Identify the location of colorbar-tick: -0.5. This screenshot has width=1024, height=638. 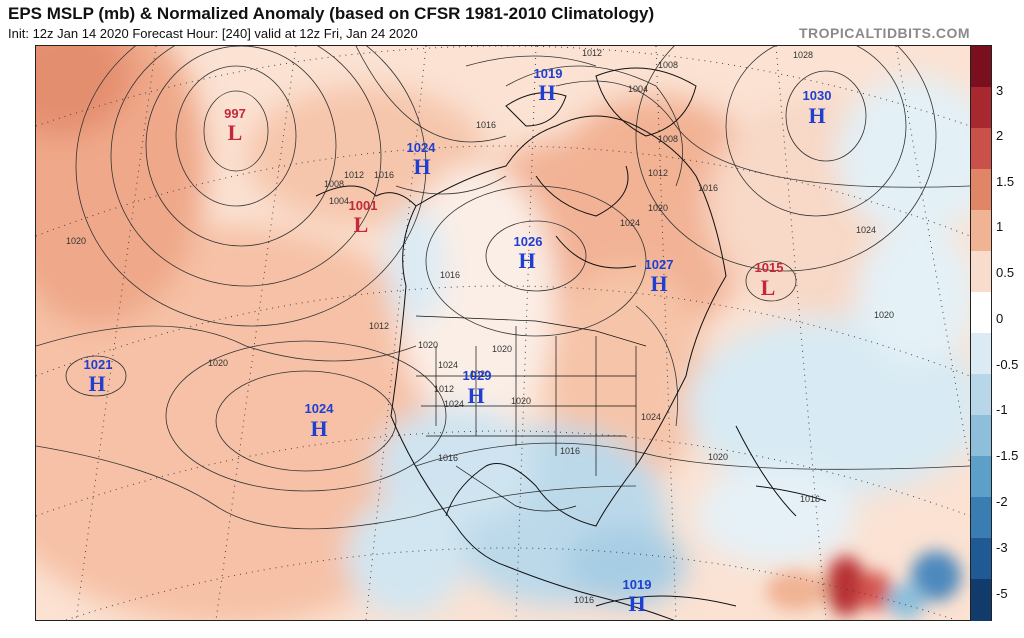
(1007, 364).